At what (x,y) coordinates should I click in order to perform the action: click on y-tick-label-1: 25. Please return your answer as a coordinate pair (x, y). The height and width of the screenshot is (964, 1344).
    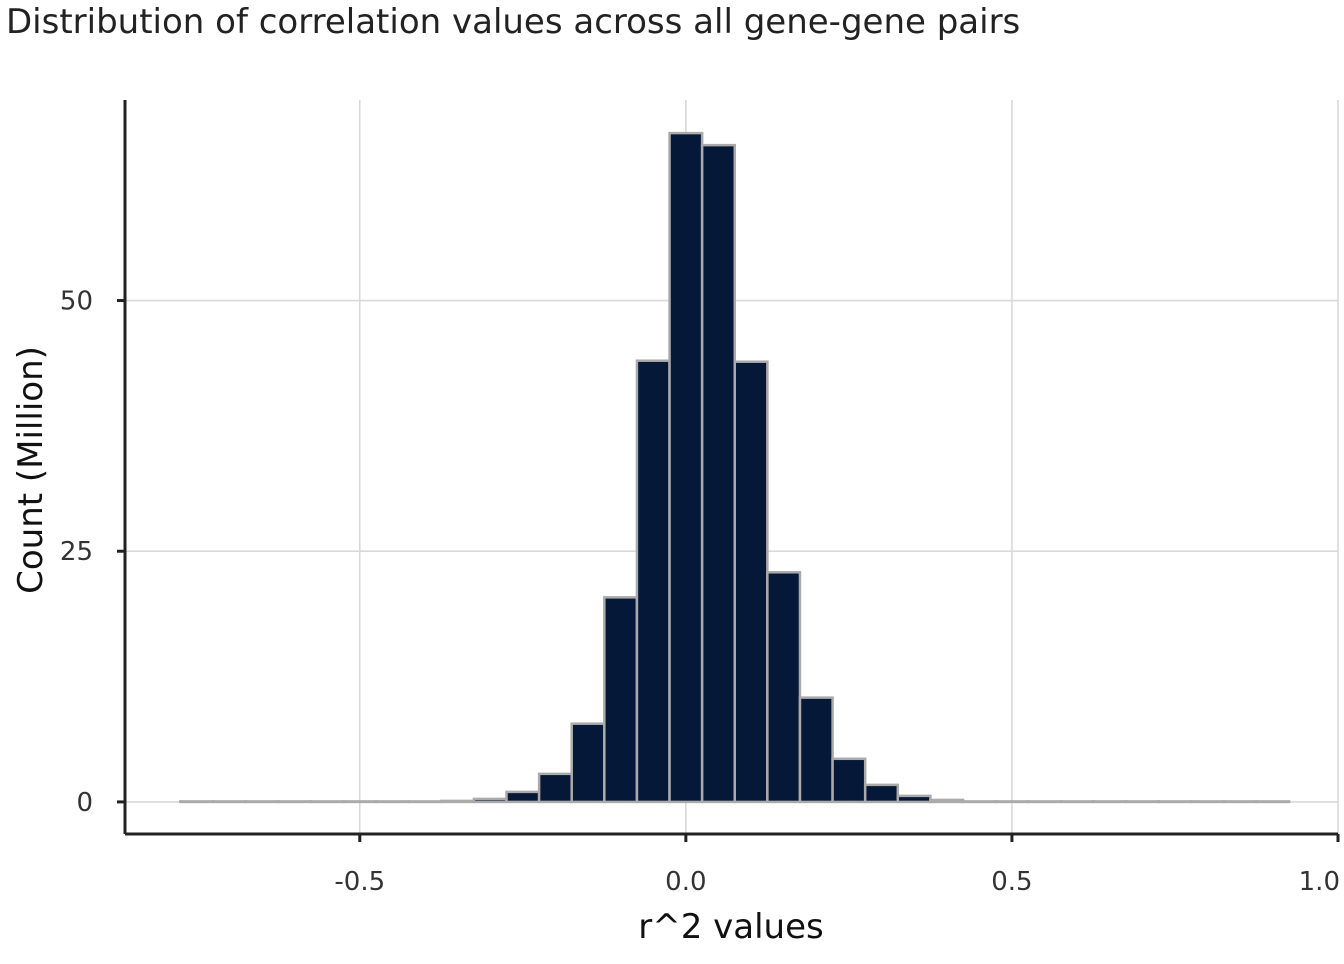
    Looking at the image, I should click on (76, 552).